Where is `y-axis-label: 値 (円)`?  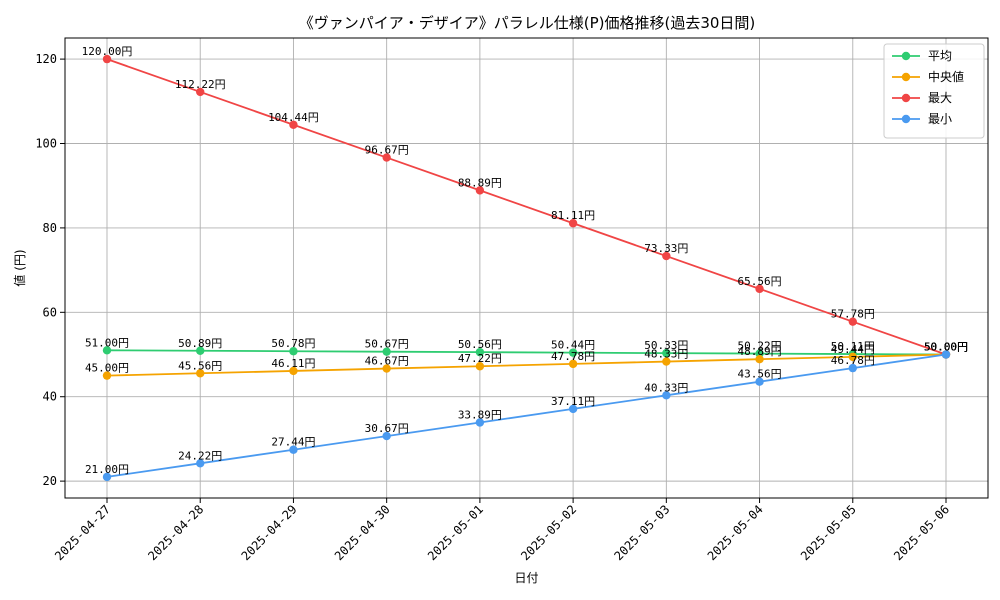 y-axis-label: 値 (円) is located at coordinates (19, 267).